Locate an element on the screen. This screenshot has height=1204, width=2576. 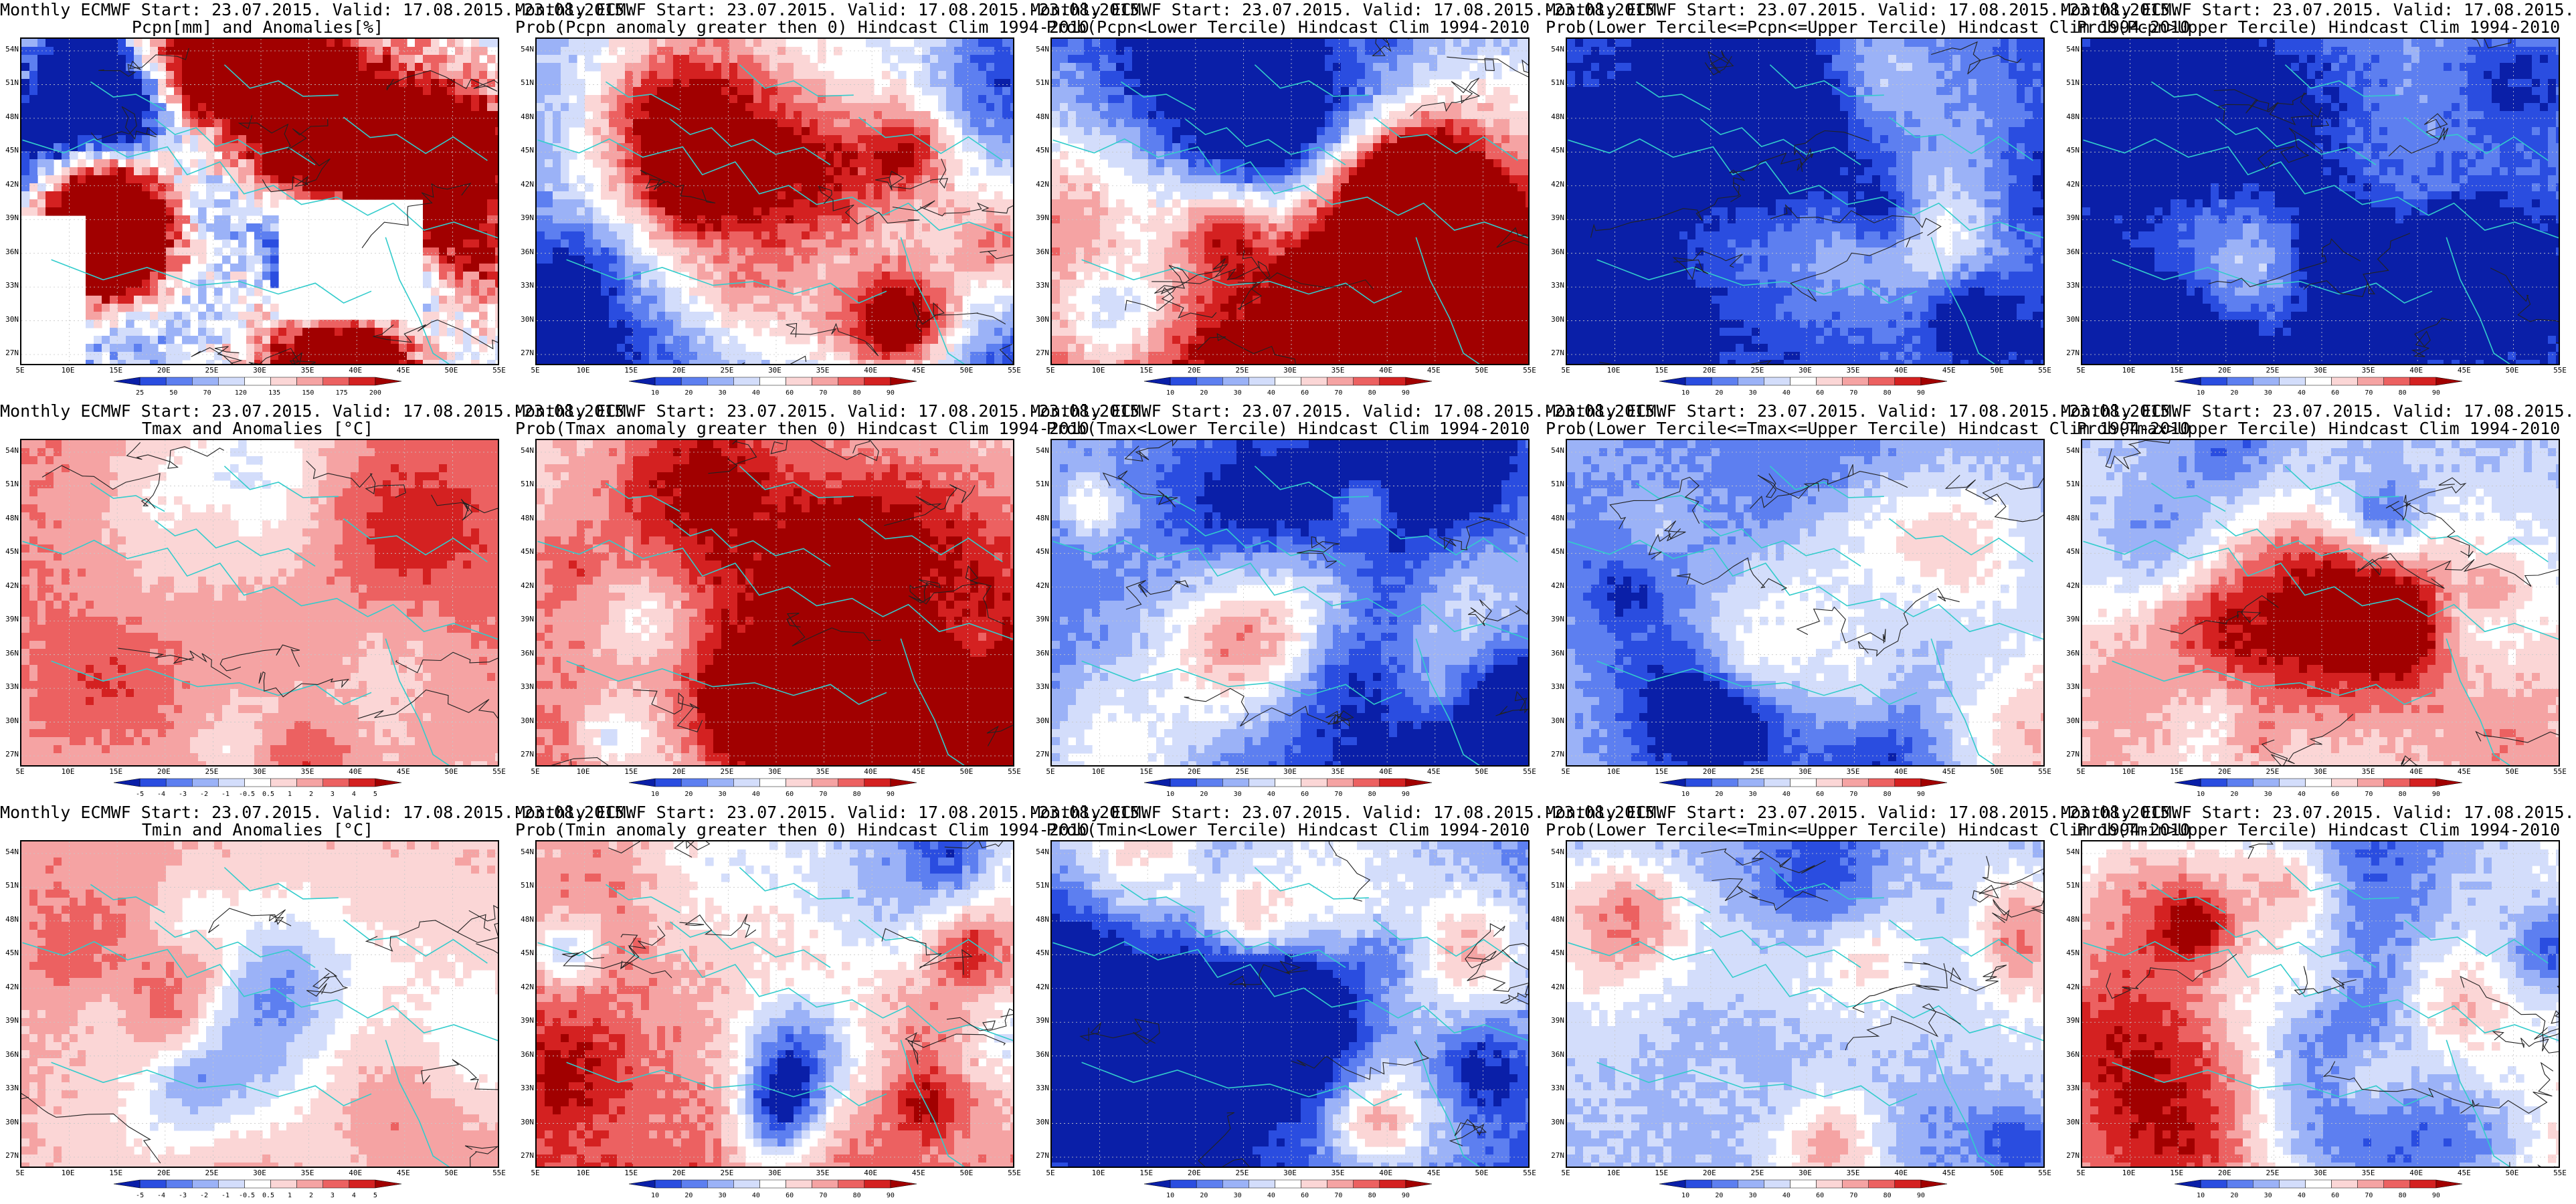
colorbar-label: 70 is located at coordinates (1854, 795).